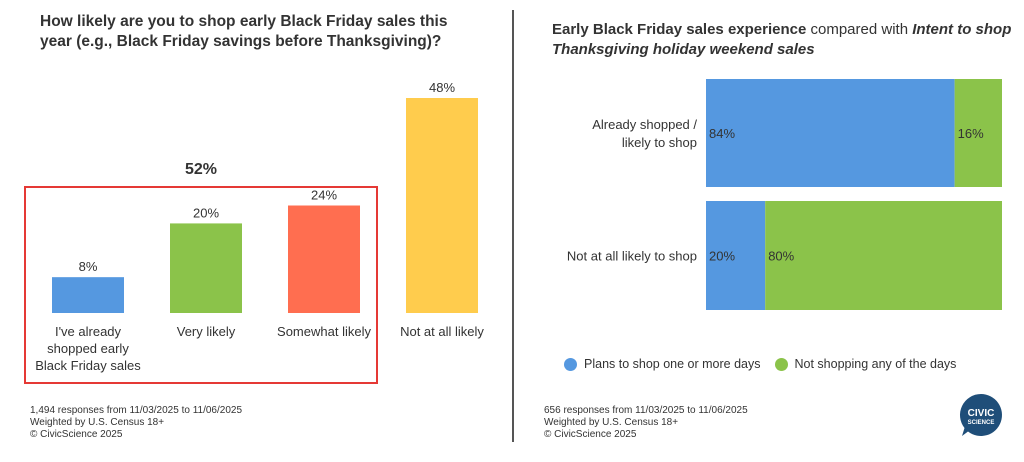 The image size is (1024, 462). I want to click on stacked-value-label-1-0: 20%, so click(722, 256).